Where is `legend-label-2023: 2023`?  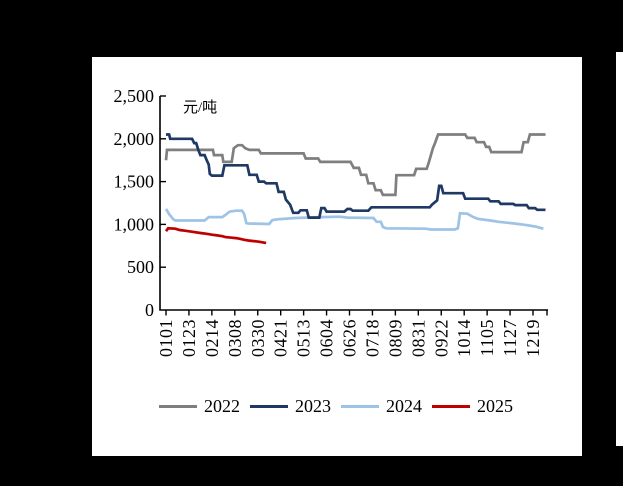
legend-label-2023: 2023 is located at coordinates (313, 406).